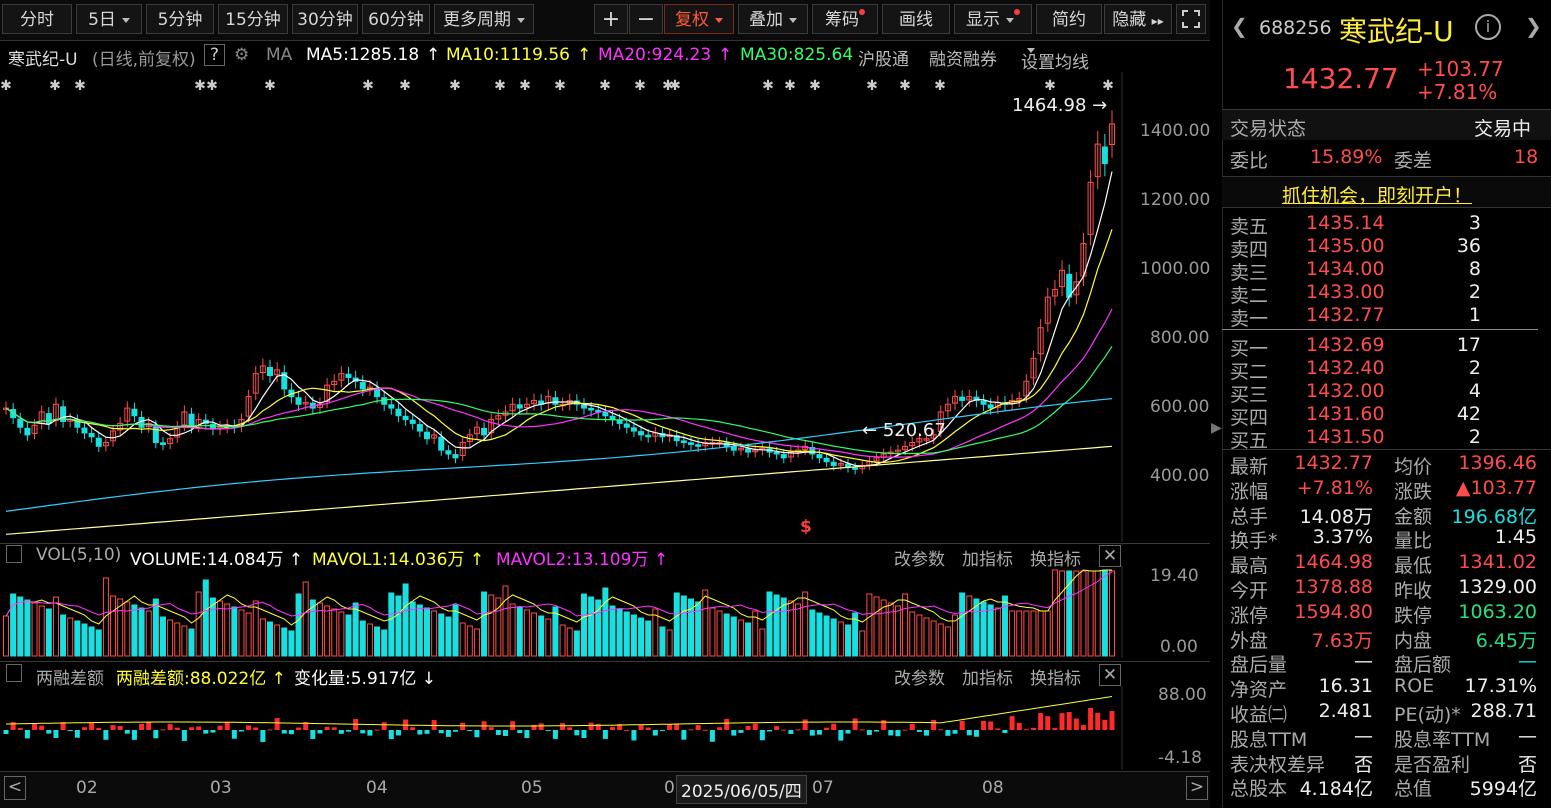 The image size is (1551, 808). Describe the element at coordinates (1386, 515) in the screenshot. I see `stat-row: 总手 14.08万 金额 196.68亿` at that location.